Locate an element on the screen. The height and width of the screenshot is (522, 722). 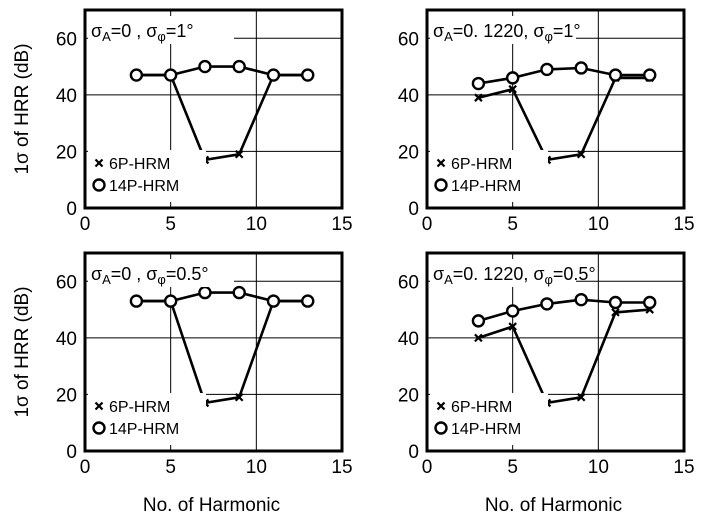
panel-title: σA=0 , σφ=1° is located at coordinates (142, 32).